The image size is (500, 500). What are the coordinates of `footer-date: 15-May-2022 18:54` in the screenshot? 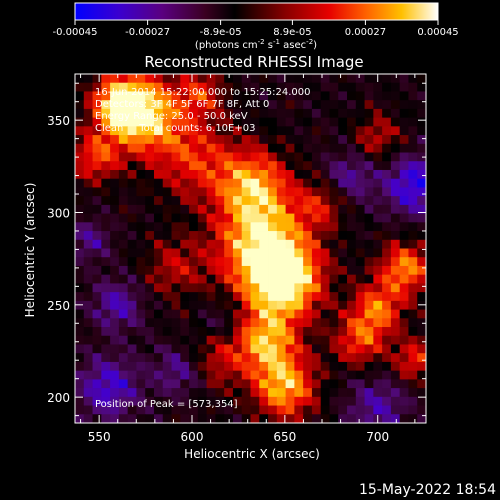 It's located at (427, 490).